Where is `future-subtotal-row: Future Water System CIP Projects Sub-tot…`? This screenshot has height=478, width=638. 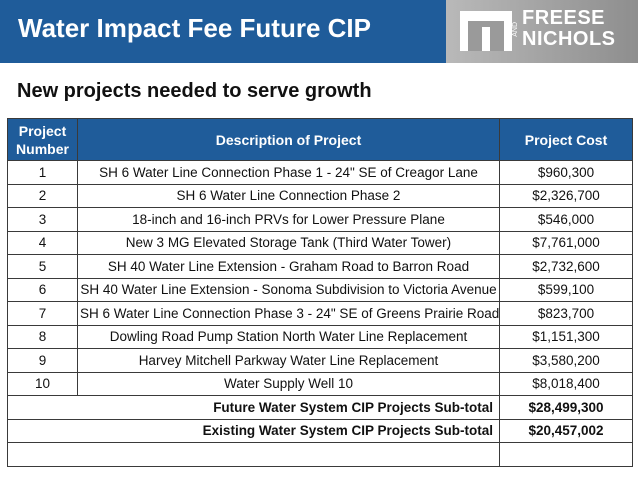
future-subtotal-row: Future Water System CIP Projects Sub-tot… is located at coordinates (320, 407).